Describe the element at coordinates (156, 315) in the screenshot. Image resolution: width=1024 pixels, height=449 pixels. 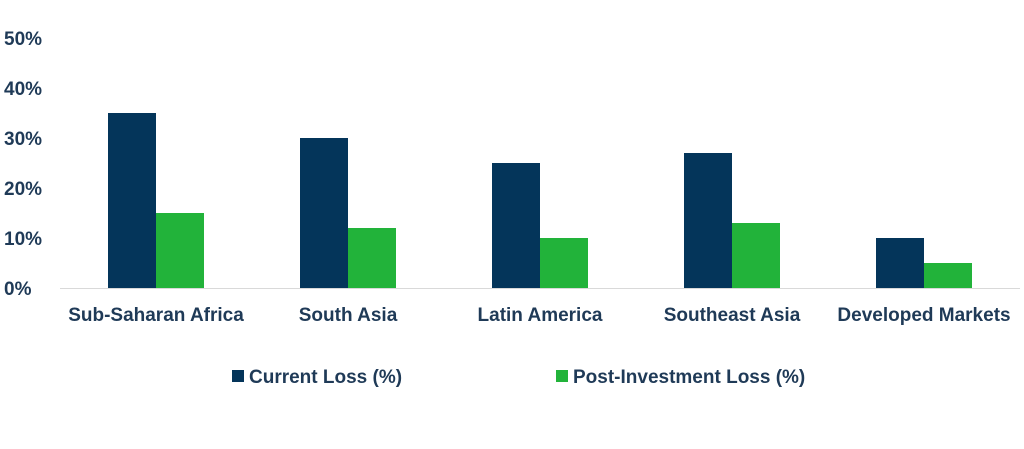
I see `x-tick-label: Sub-Saharan Africa` at that location.